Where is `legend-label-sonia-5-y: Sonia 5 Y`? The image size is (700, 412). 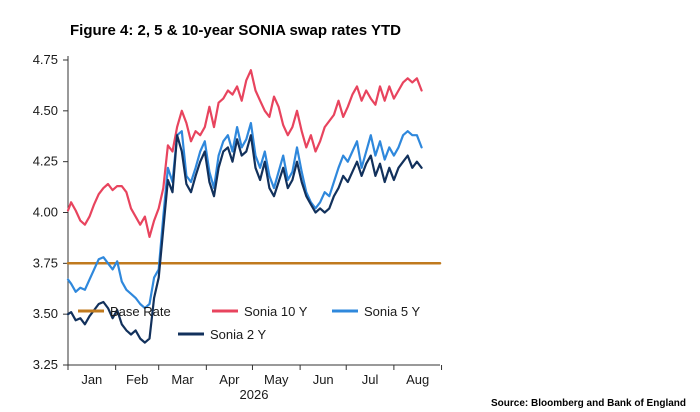 legend-label-sonia-5-y: Sonia 5 Y is located at coordinates (392, 311).